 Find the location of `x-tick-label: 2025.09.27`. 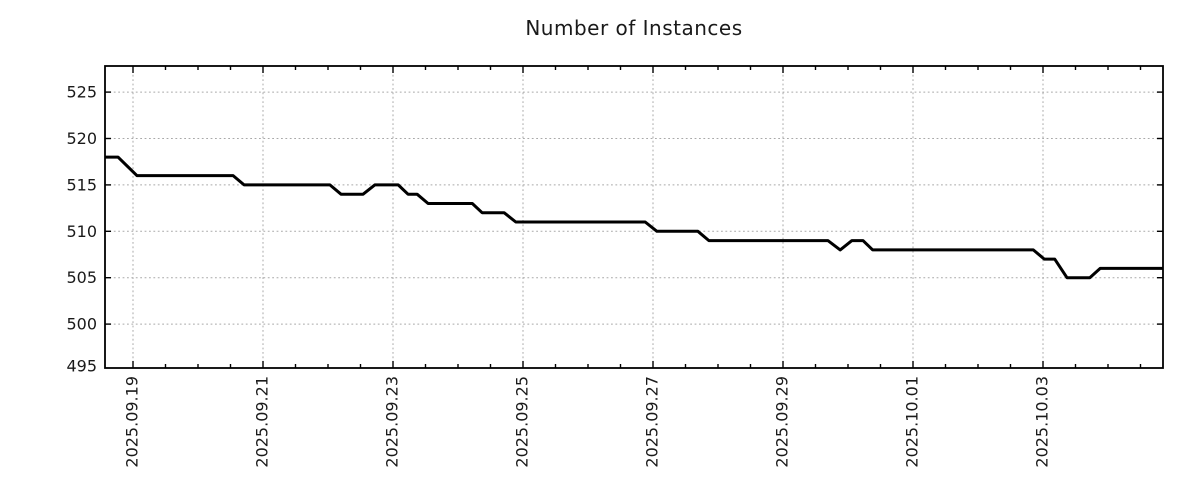

x-tick-label: 2025.09.27 is located at coordinates (652, 422).